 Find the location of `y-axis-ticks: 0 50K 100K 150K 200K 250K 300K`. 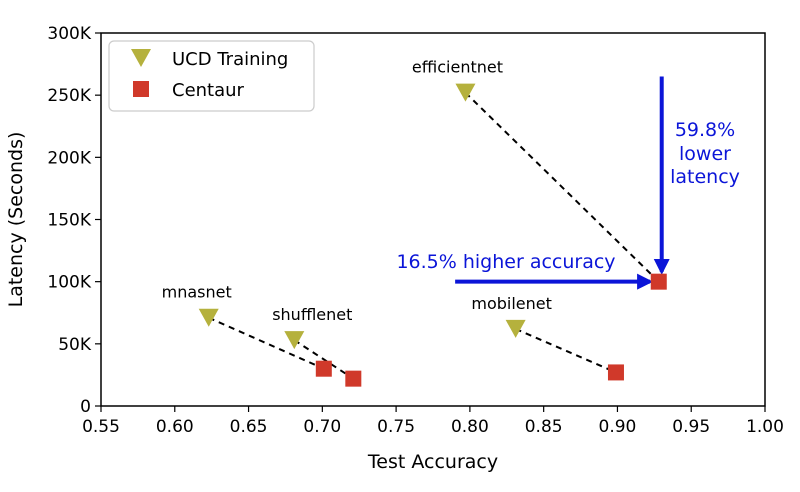

y-axis-ticks: 0 50K 100K 150K 200K 250K 300K is located at coordinates (74, 220).